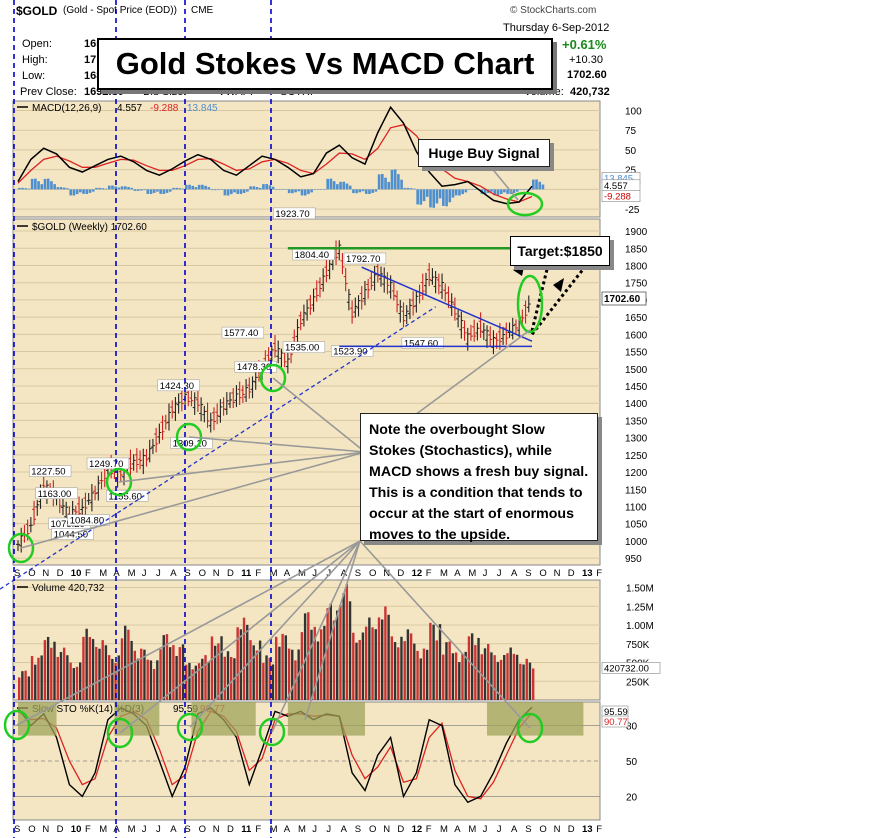 The image size is (870, 838). Describe the element at coordinates (615, 721) in the screenshot. I see `stochastics-value-box` at that location.